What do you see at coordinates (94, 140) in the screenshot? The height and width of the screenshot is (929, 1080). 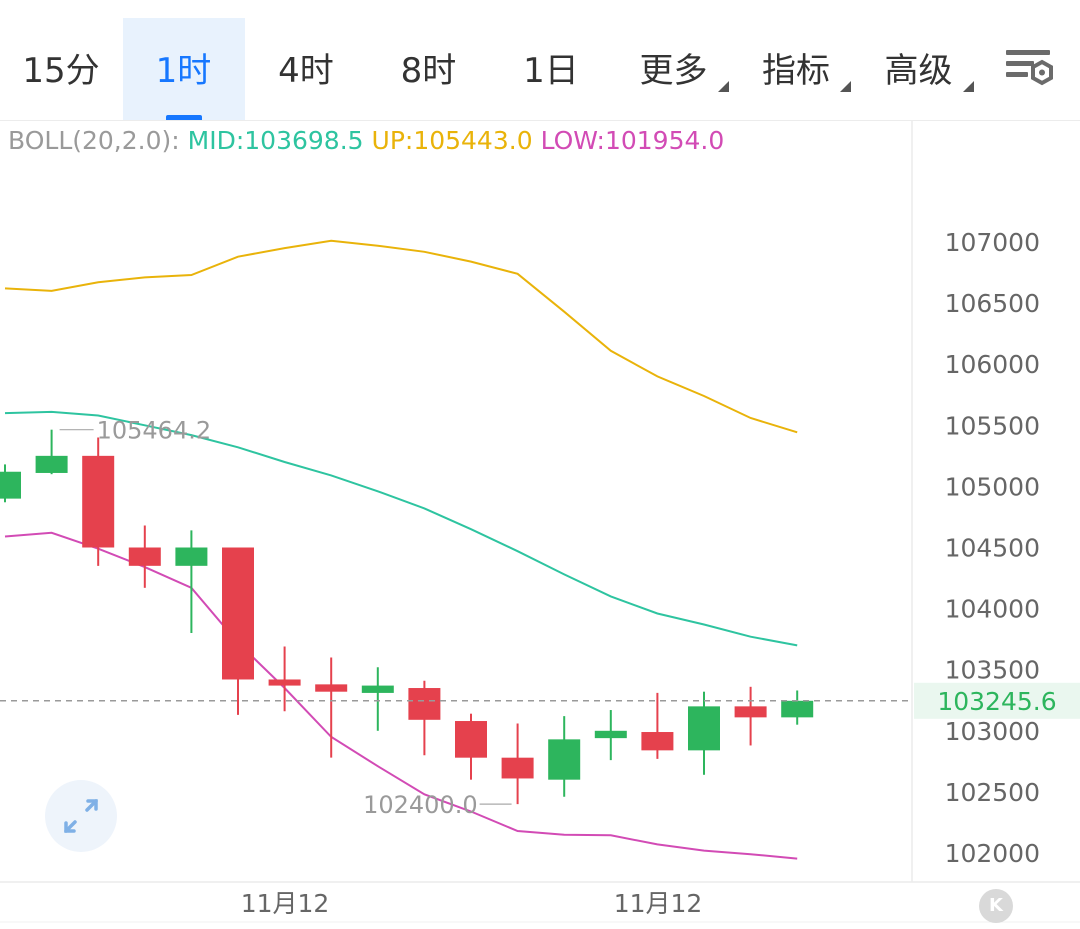 I see `boll-legend-label: BOLL(20,2.0):` at bounding box center [94, 140].